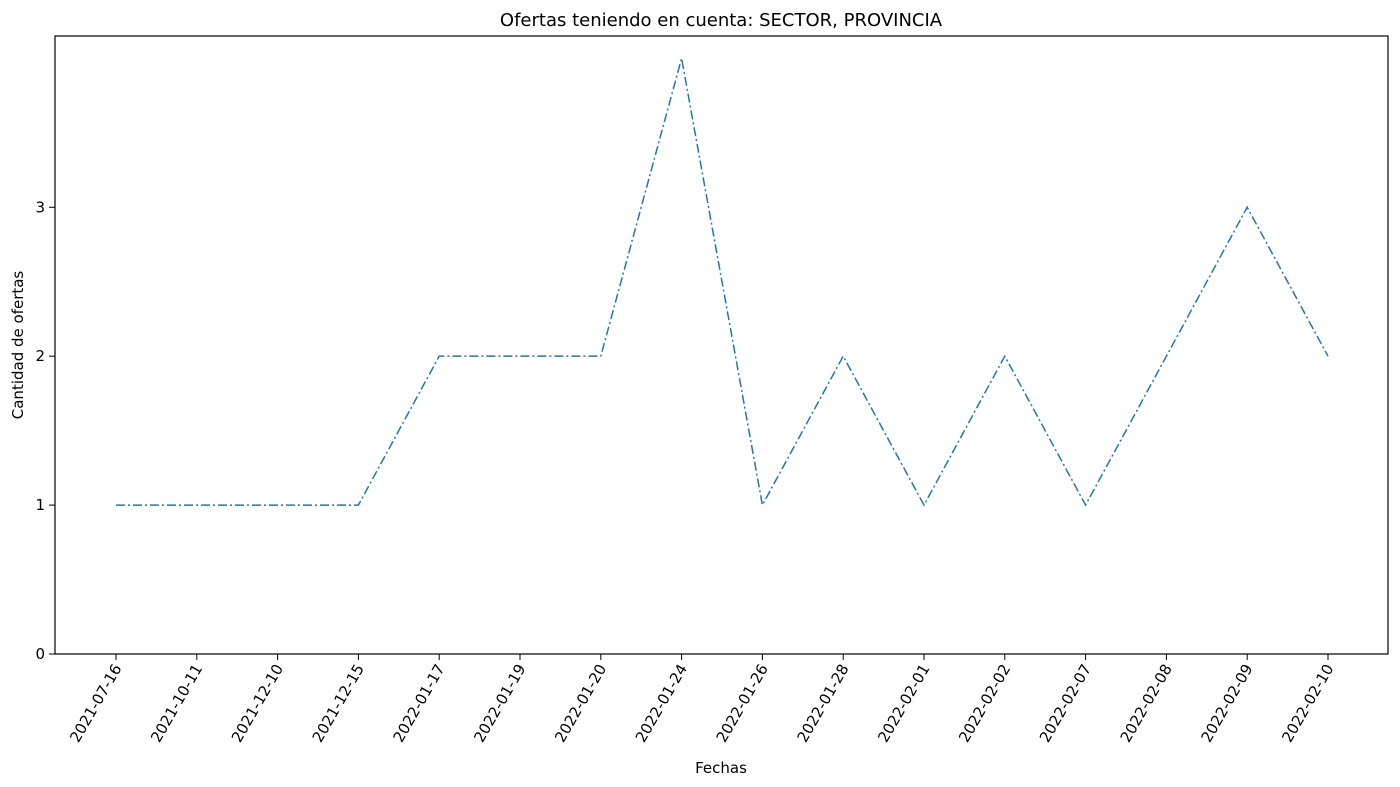 This screenshot has height=787, width=1400. Describe the element at coordinates (1065, 703) in the screenshot. I see `x-tick-label: 2022-02-07` at that location.